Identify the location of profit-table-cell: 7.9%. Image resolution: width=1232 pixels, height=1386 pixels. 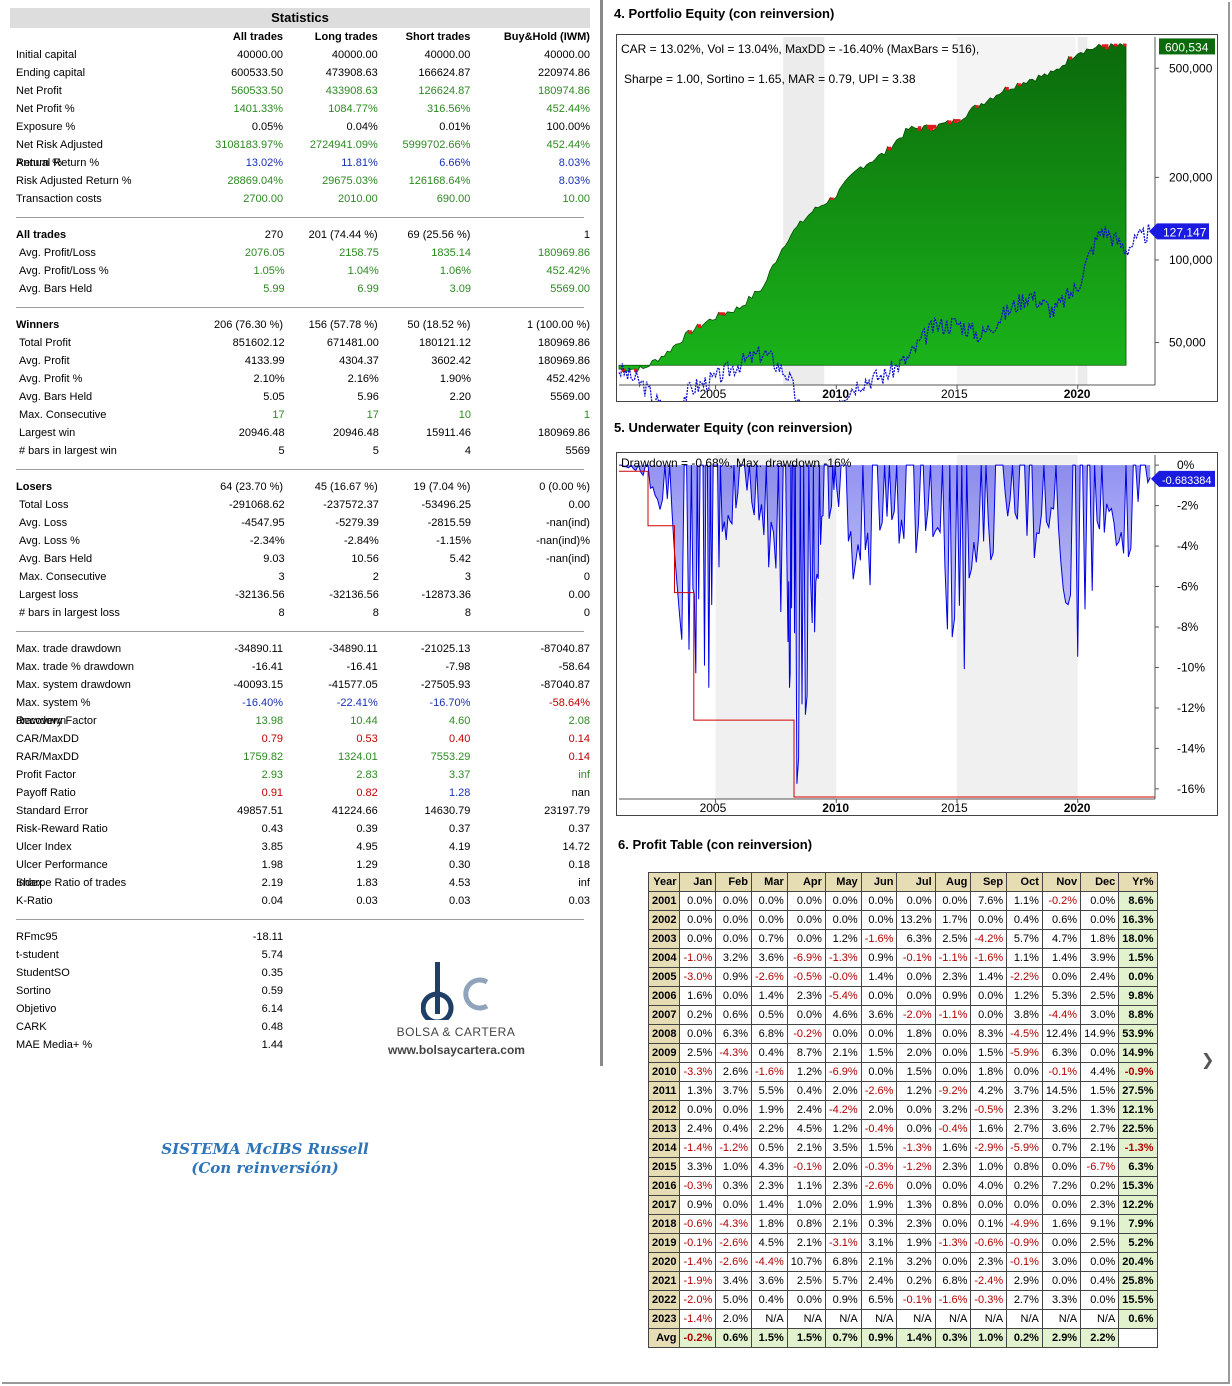
(1138, 1224).